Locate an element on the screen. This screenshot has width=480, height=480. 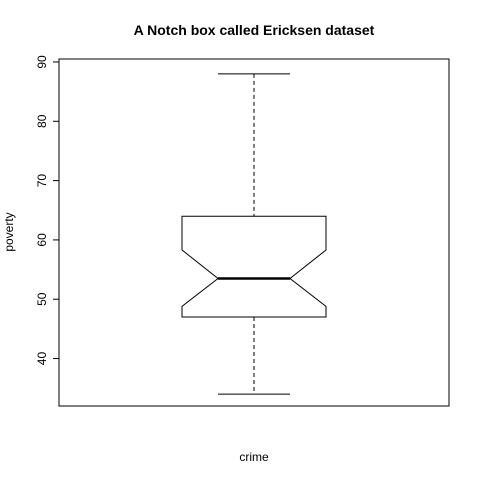
y-tick-label: 60 is located at coordinates (42, 240).